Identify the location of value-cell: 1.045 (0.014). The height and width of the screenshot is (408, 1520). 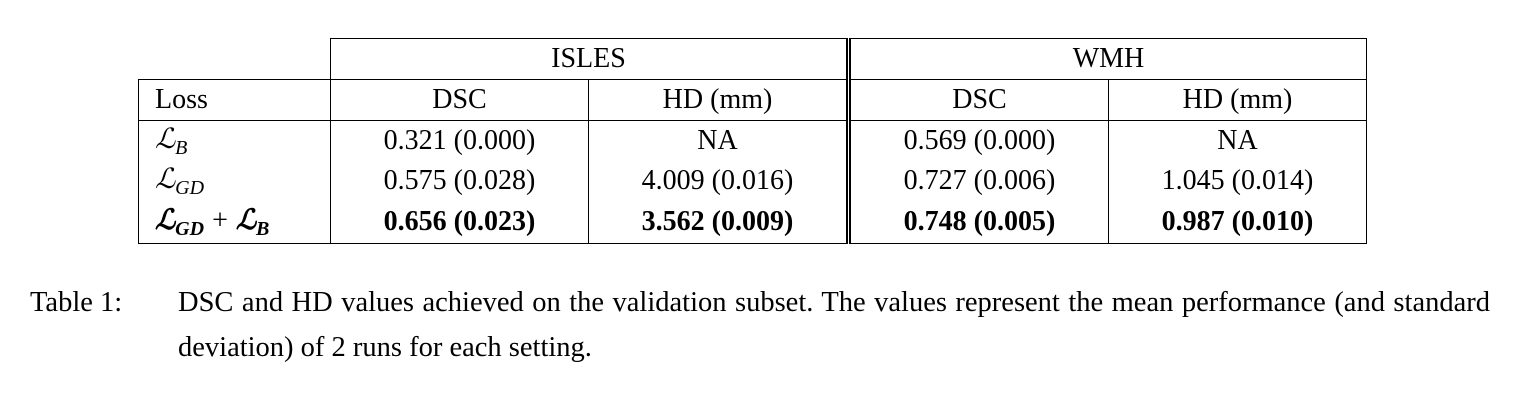
(1237, 181).